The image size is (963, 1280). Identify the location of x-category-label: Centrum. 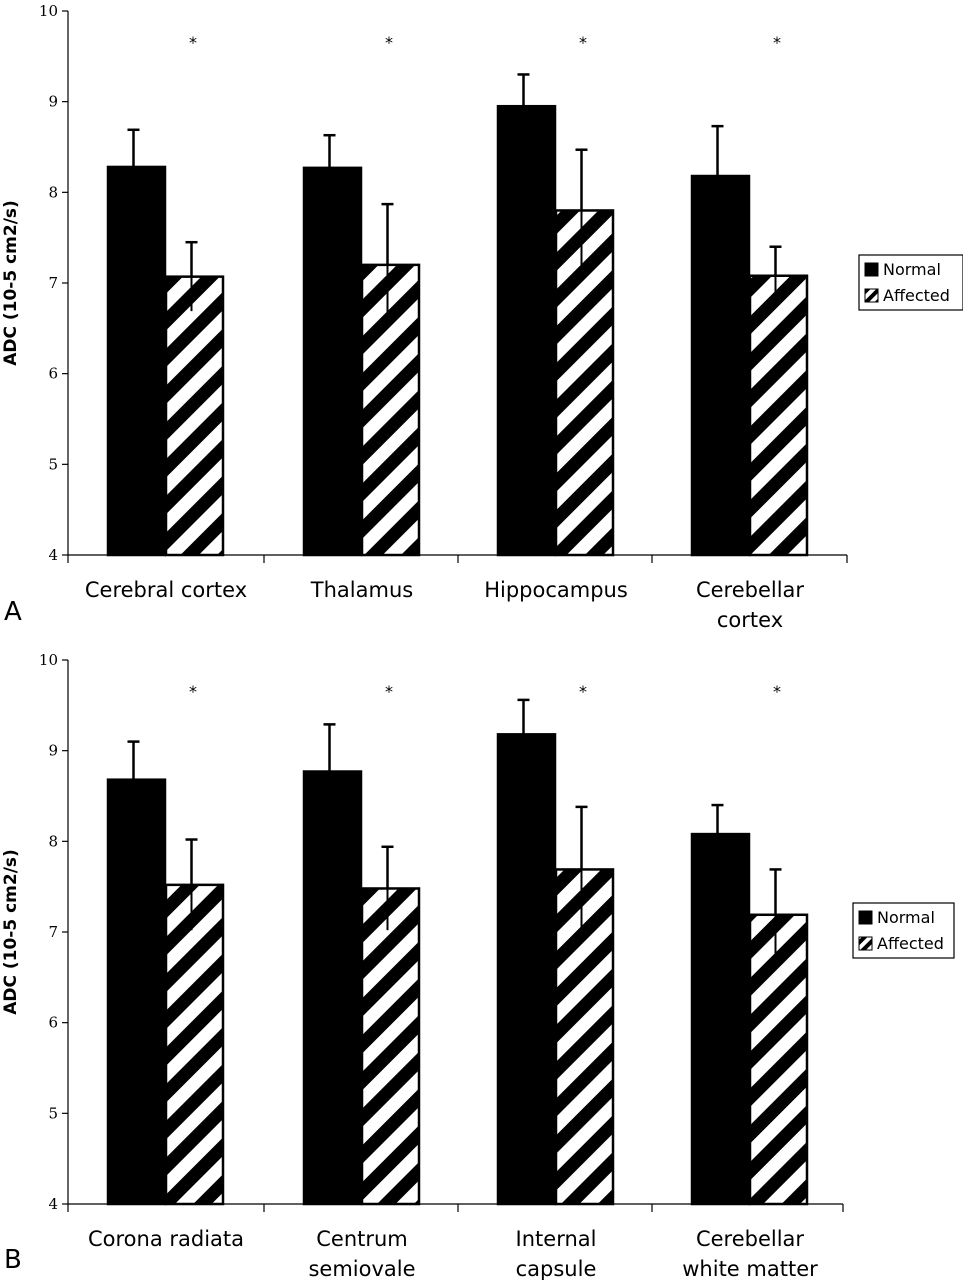
(362, 1239).